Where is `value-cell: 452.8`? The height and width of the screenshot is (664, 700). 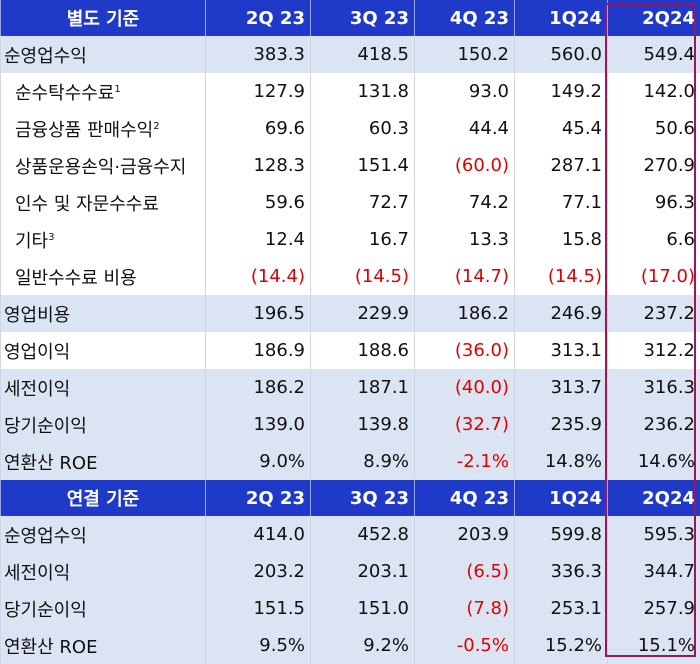 value-cell: 452.8 is located at coordinates (363, 534).